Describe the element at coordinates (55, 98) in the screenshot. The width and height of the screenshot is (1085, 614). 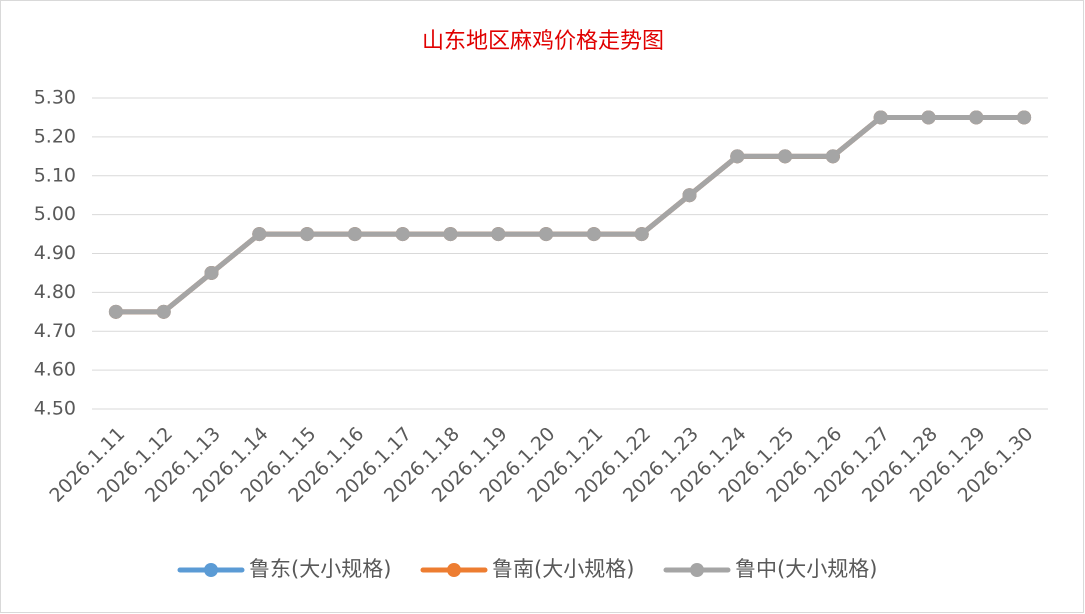
I see `y-tick-label: 5.30` at that location.